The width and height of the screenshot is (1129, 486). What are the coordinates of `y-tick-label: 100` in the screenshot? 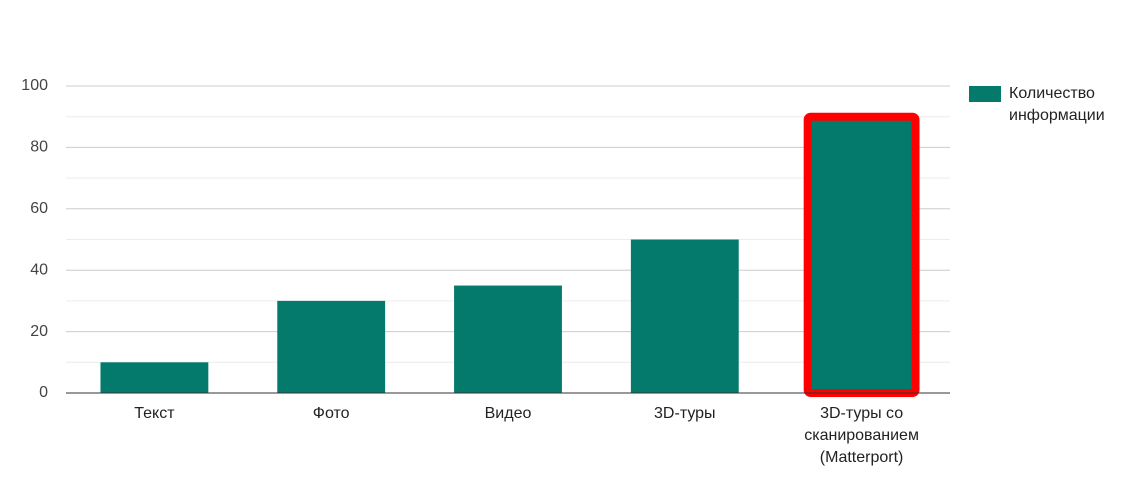 It's located at (34, 85).